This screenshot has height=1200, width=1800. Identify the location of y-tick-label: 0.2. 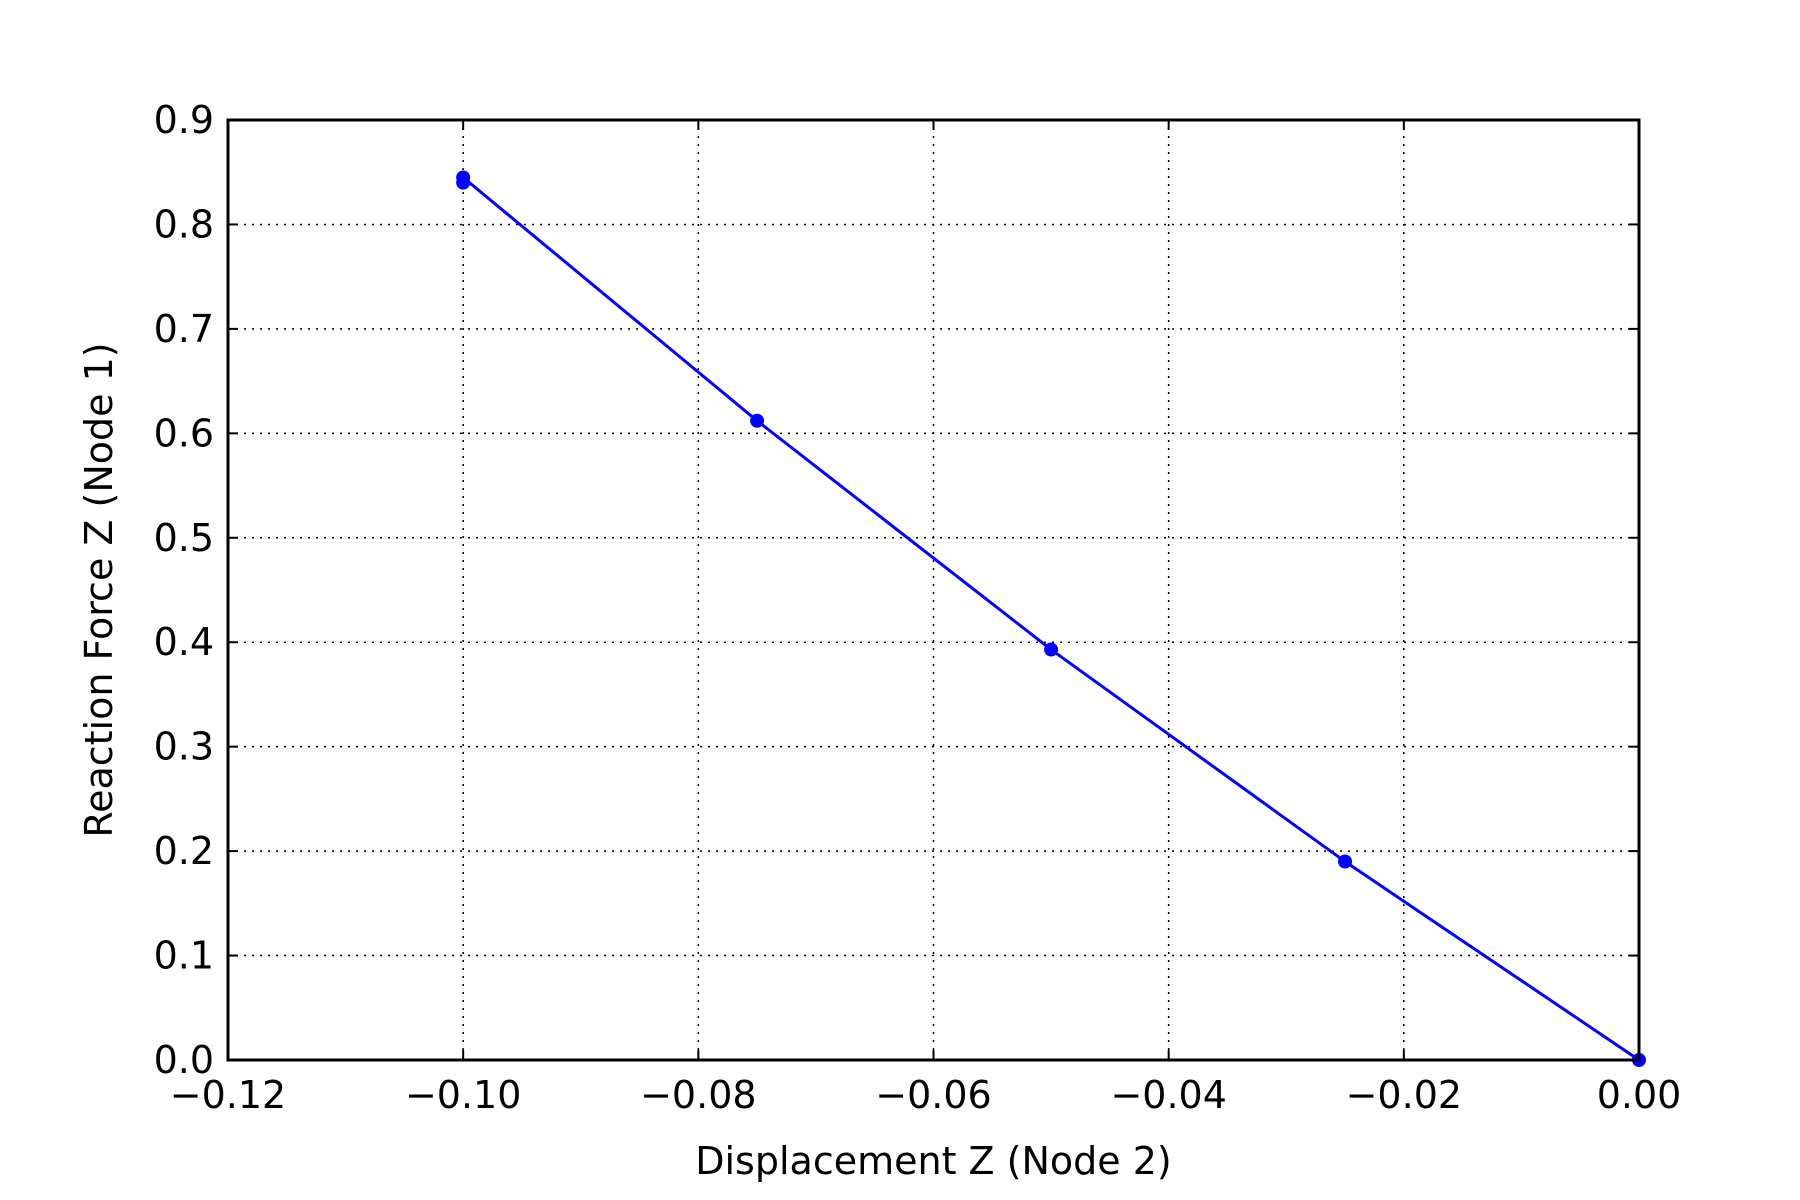
(184, 851).